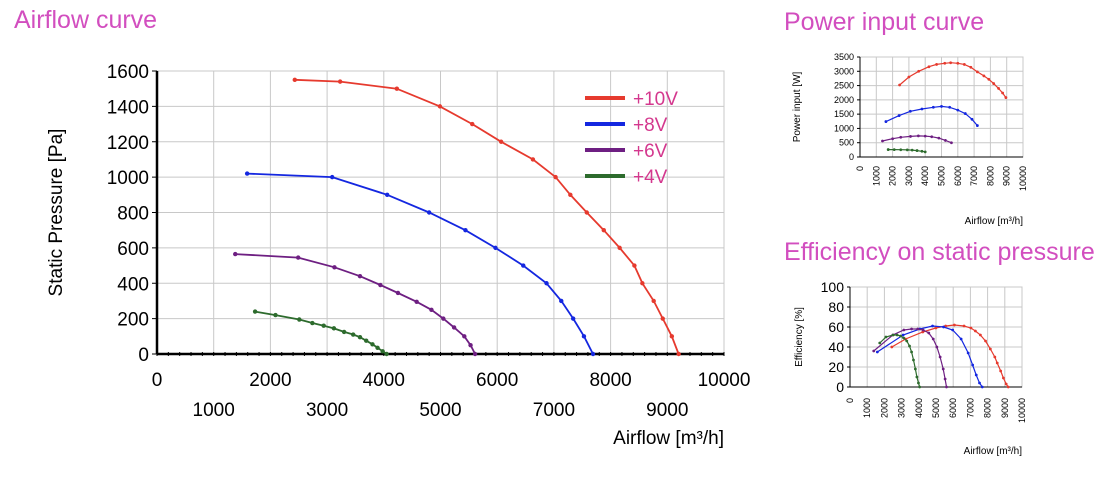  Describe the element at coordinates (355, 304) in the screenshot. I see `airflow-series-6v` at that location.